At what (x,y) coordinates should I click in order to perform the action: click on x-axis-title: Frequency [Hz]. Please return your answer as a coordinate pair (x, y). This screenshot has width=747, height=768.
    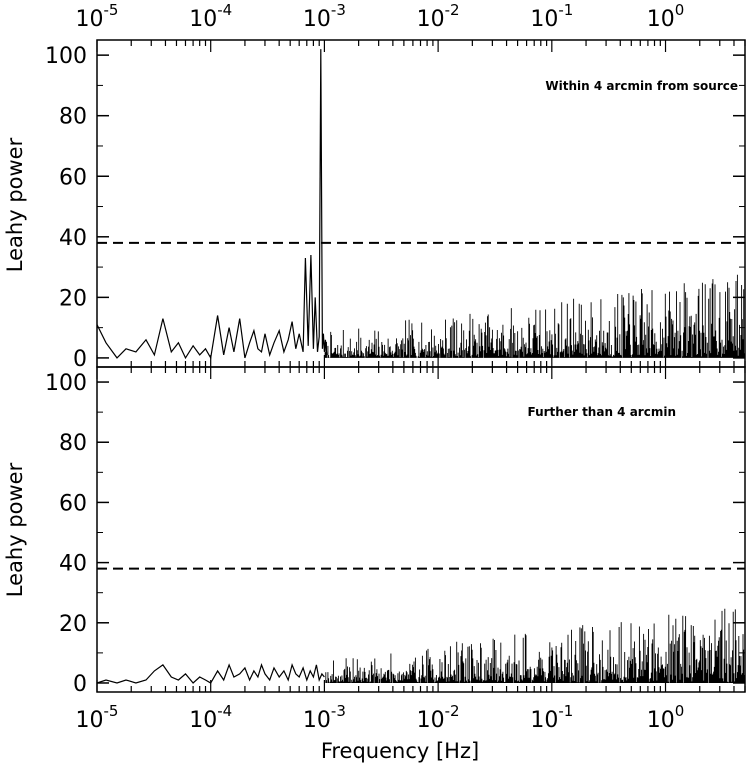
    Looking at the image, I should click on (400, 751).